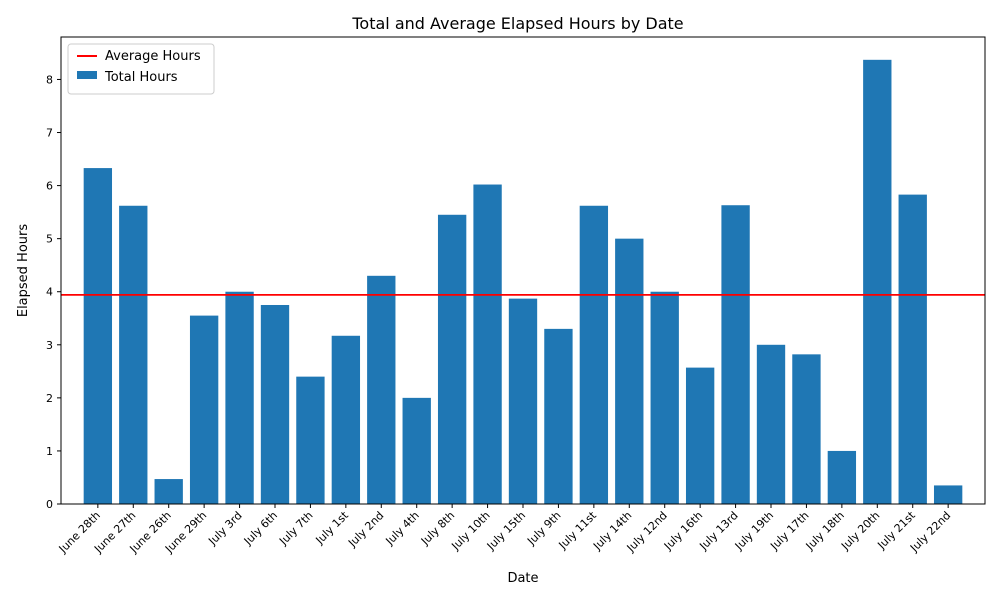  What do you see at coordinates (754, 531) in the screenshot?
I see `x-tick-label: July 19th` at bounding box center [754, 531].